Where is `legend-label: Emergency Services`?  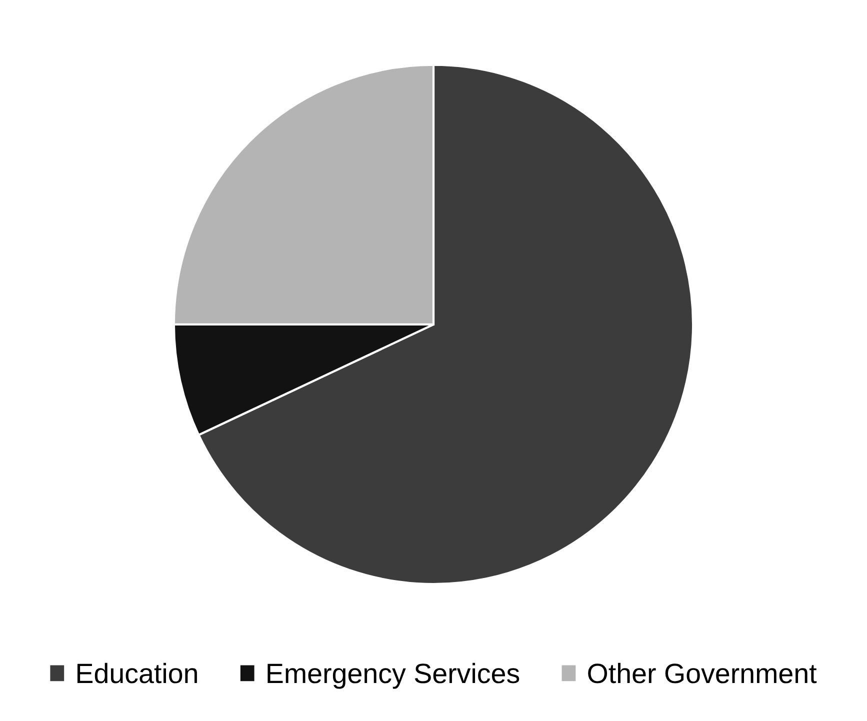 legend-label: Emergency Services is located at coordinates (394, 675).